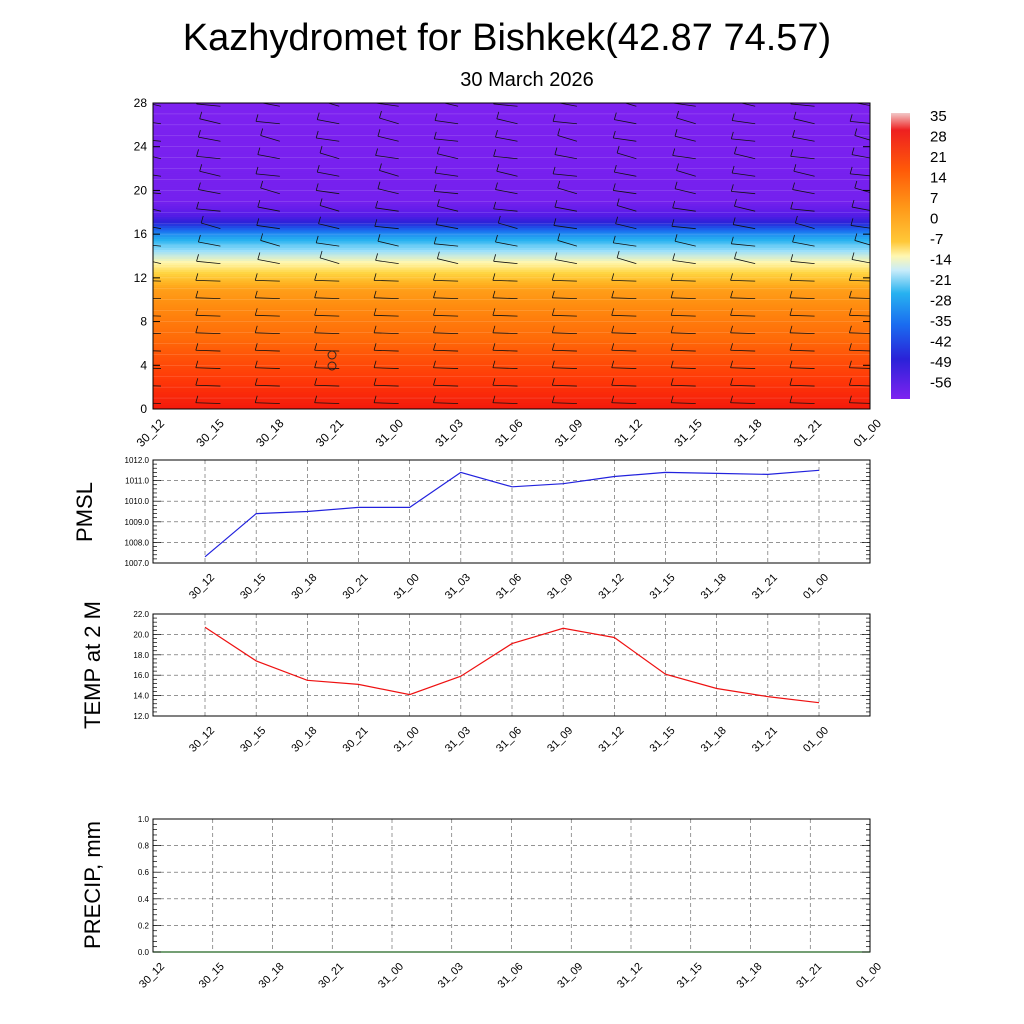  What do you see at coordinates (144, 952) in the screenshot?
I see `y-tick-label: 0.0` at bounding box center [144, 952].